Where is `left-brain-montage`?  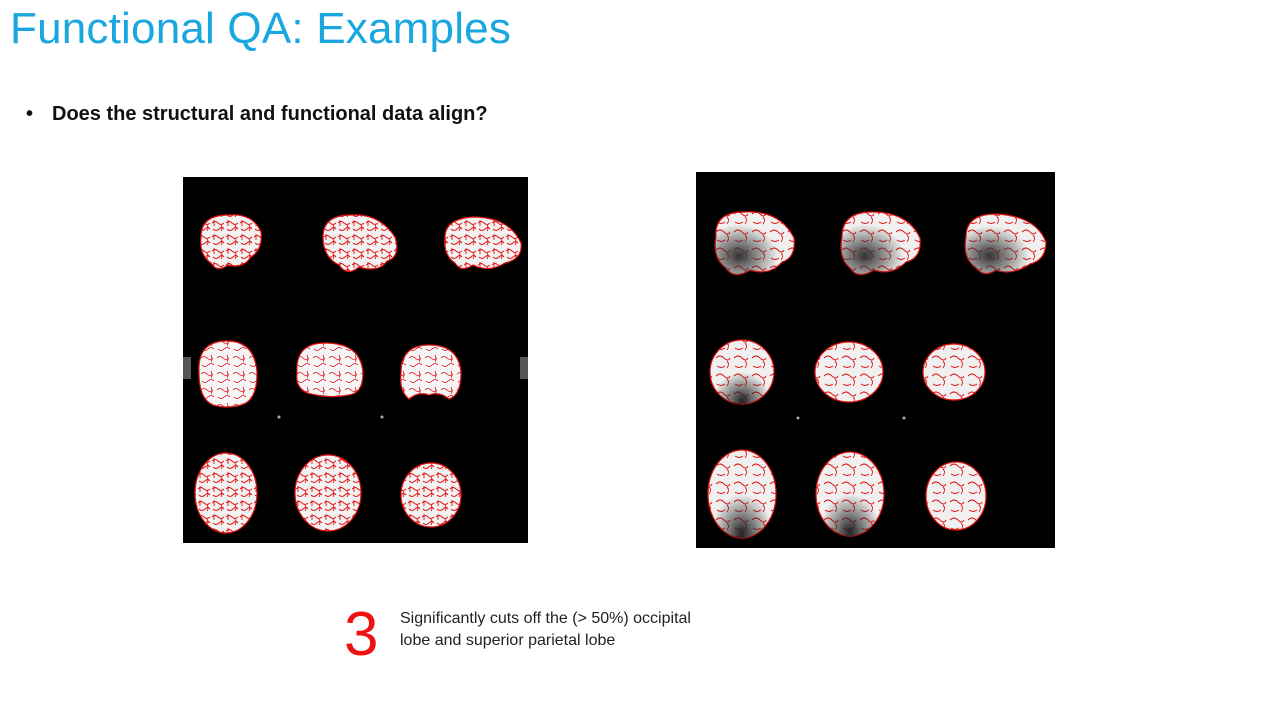
left-brain-montage is located at coordinates (355, 360).